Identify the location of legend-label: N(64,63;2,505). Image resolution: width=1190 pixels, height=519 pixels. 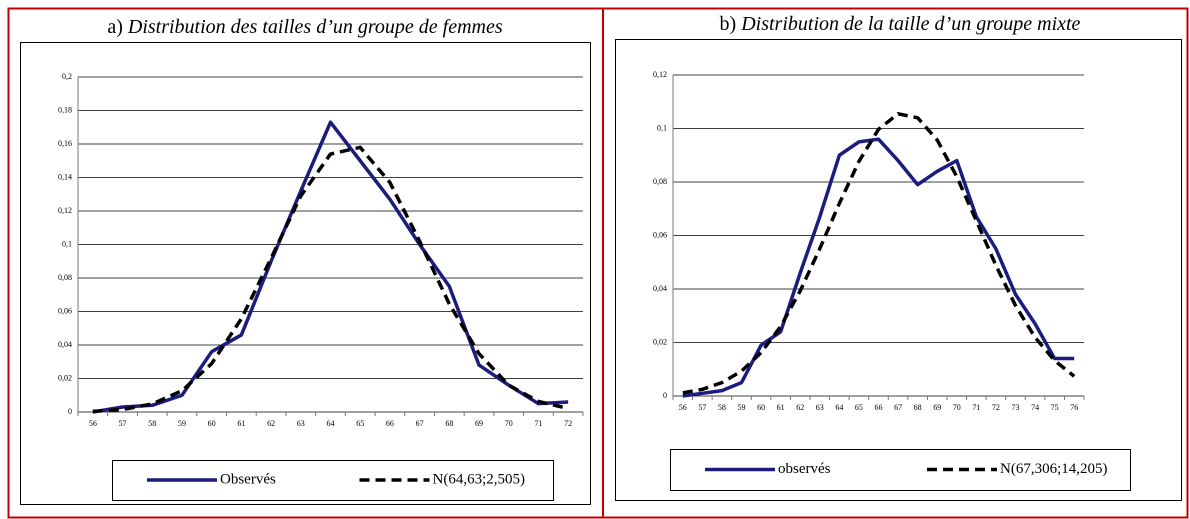
(479, 479).